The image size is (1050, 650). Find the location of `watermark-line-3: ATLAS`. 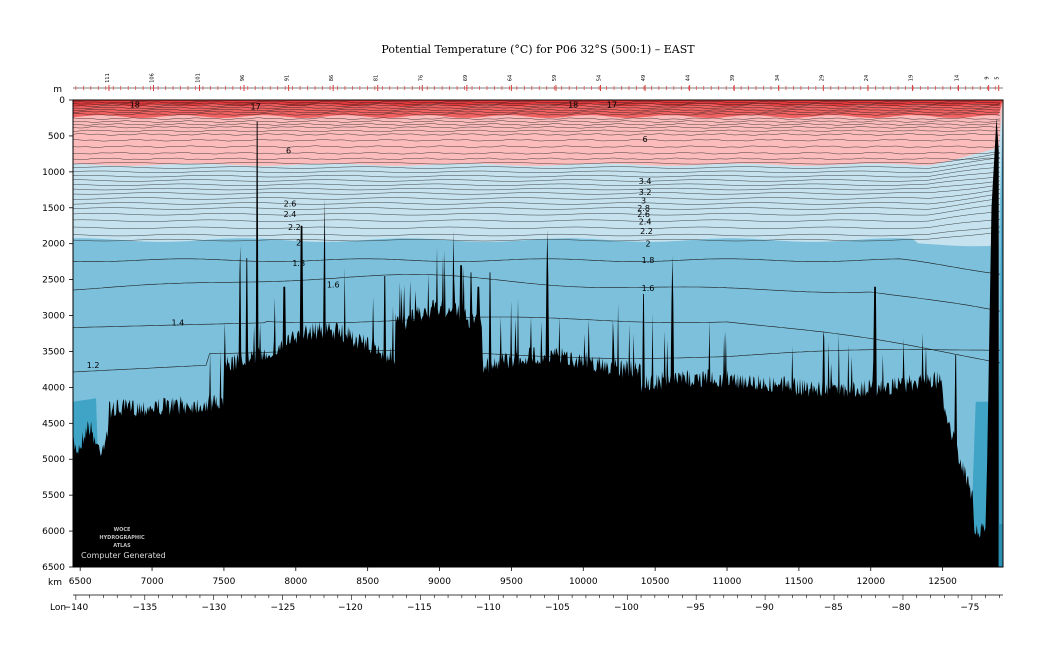

watermark-line-3: ATLAS is located at coordinates (122, 546).